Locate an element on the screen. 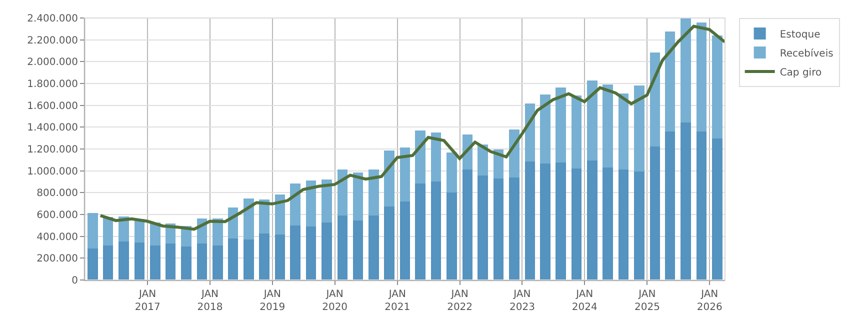 This screenshot has width=851, height=313. y-tick-label: 0 is located at coordinates (75, 281).